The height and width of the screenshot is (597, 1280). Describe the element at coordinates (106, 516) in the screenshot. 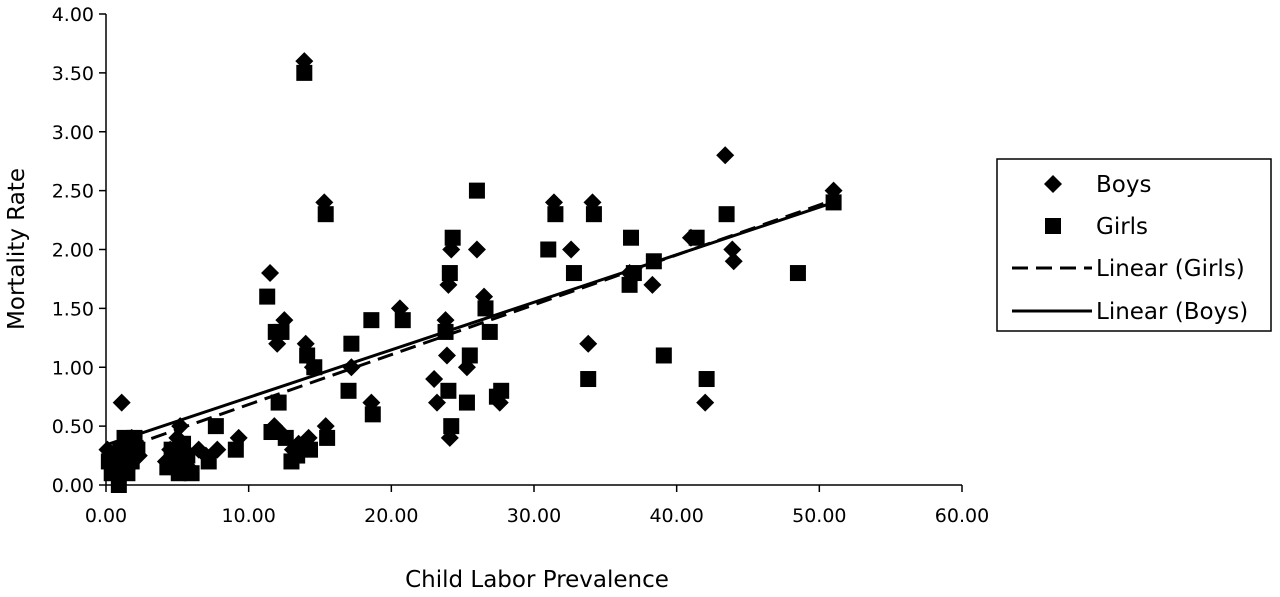

I see `x-tick-label: 0.00` at that location.